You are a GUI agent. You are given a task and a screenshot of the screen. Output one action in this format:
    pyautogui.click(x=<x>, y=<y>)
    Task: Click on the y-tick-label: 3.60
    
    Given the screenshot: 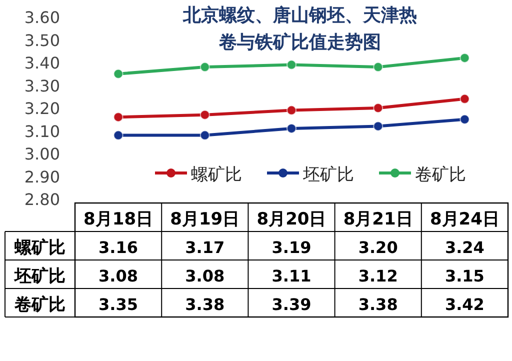 What is the action you would take?
    pyautogui.click(x=42, y=17)
    